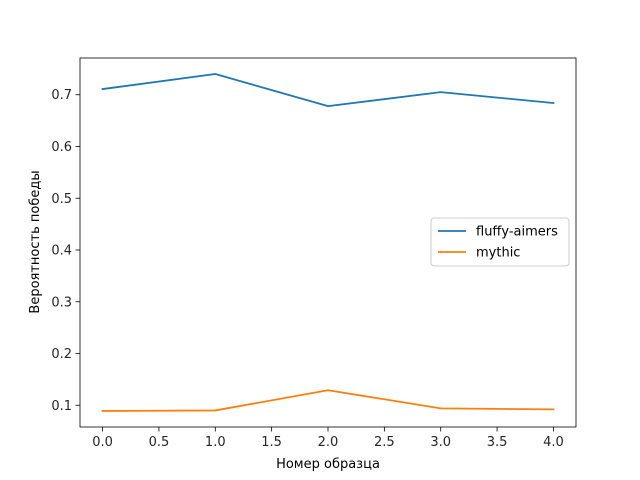 This screenshot has width=640, height=480. Describe the element at coordinates (61, 354) in the screenshot. I see `y-tick-label: 0.2` at that location.